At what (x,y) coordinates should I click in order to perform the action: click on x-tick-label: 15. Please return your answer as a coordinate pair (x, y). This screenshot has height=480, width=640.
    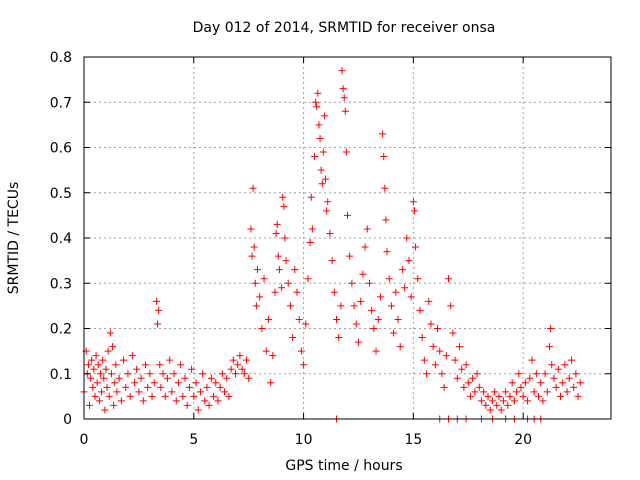
    Looking at the image, I should click on (413, 440).